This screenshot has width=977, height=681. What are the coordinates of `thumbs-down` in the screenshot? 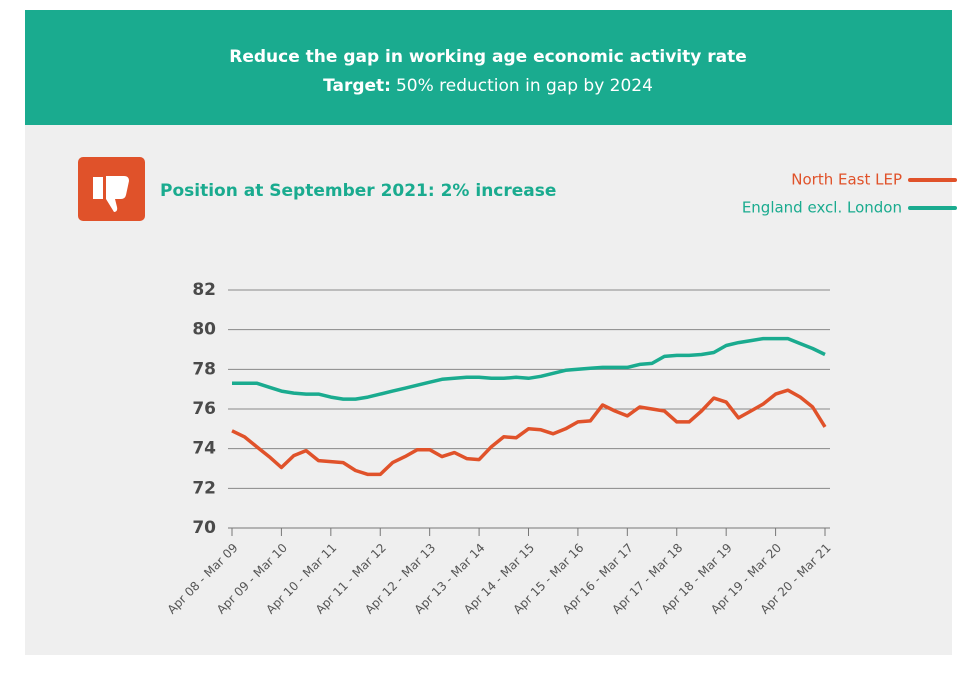 It's located at (111, 194).